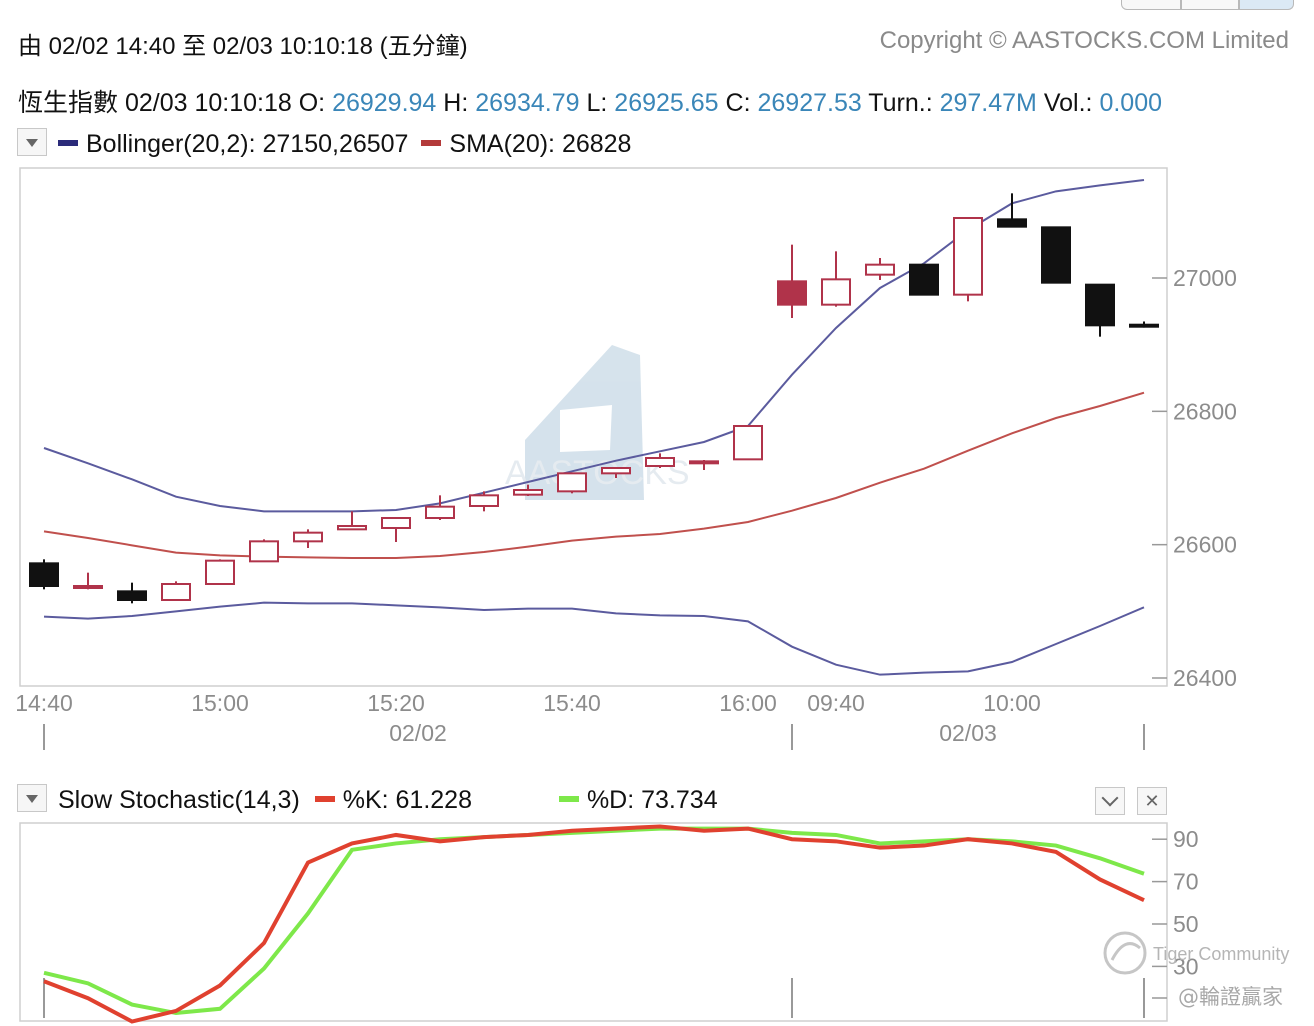 This screenshot has height=1026, width=1314. What do you see at coordinates (1221, 954) in the screenshot?
I see `community-watermark: Tiger Community` at bounding box center [1221, 954].